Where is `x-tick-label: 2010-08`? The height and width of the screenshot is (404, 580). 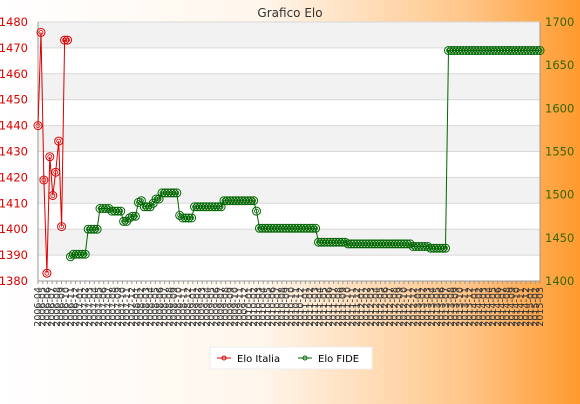
x-tick-label: 2010-08 is located at coordinates (282, 307).